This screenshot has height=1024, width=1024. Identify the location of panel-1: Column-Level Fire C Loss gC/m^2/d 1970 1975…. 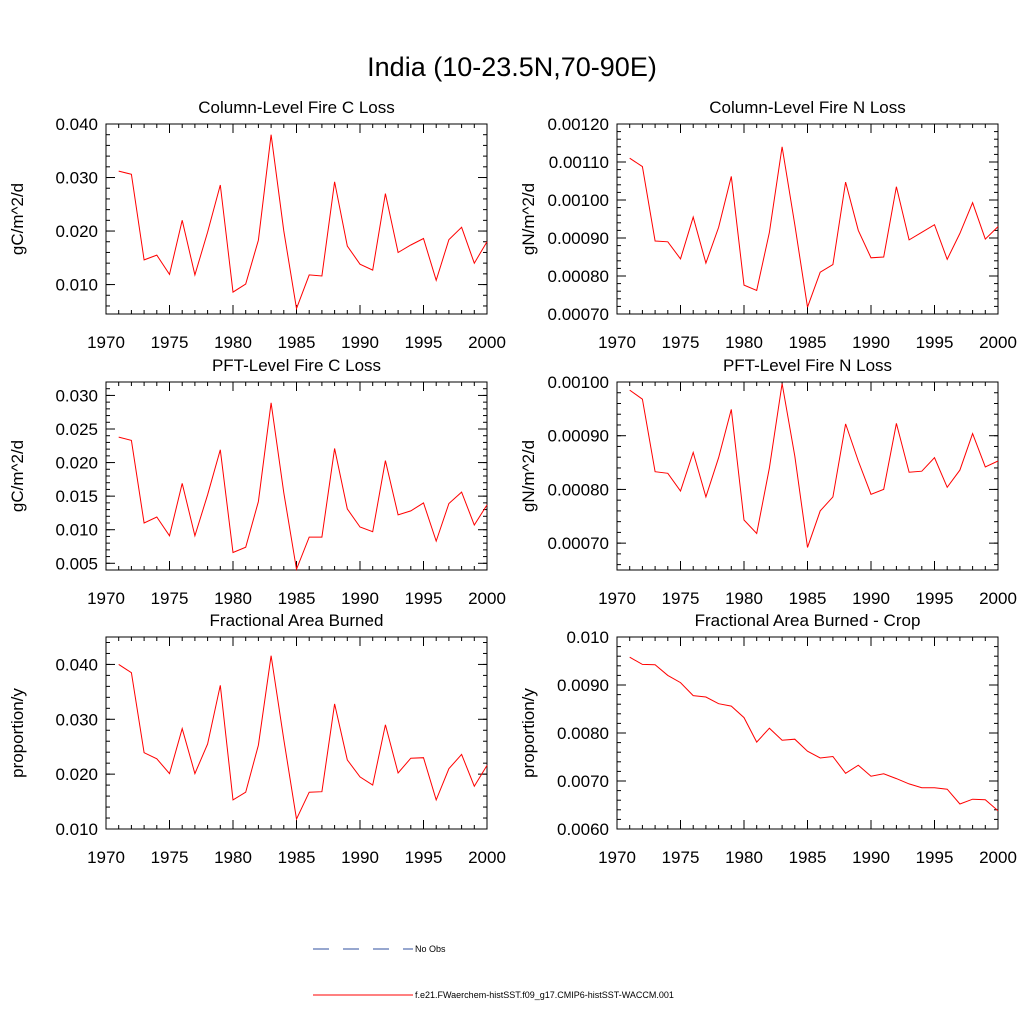
(257, 225).